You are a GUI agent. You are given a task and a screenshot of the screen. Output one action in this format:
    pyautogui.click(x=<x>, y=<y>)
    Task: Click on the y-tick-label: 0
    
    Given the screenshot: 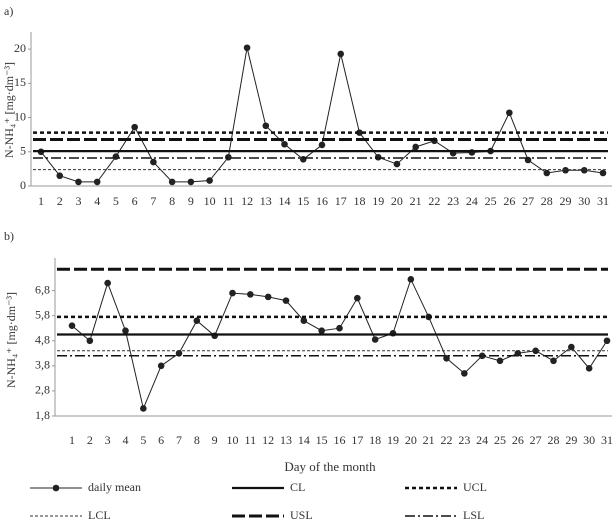 What is the action you would take?
    pyautogui.click(x=23, y=185)
    